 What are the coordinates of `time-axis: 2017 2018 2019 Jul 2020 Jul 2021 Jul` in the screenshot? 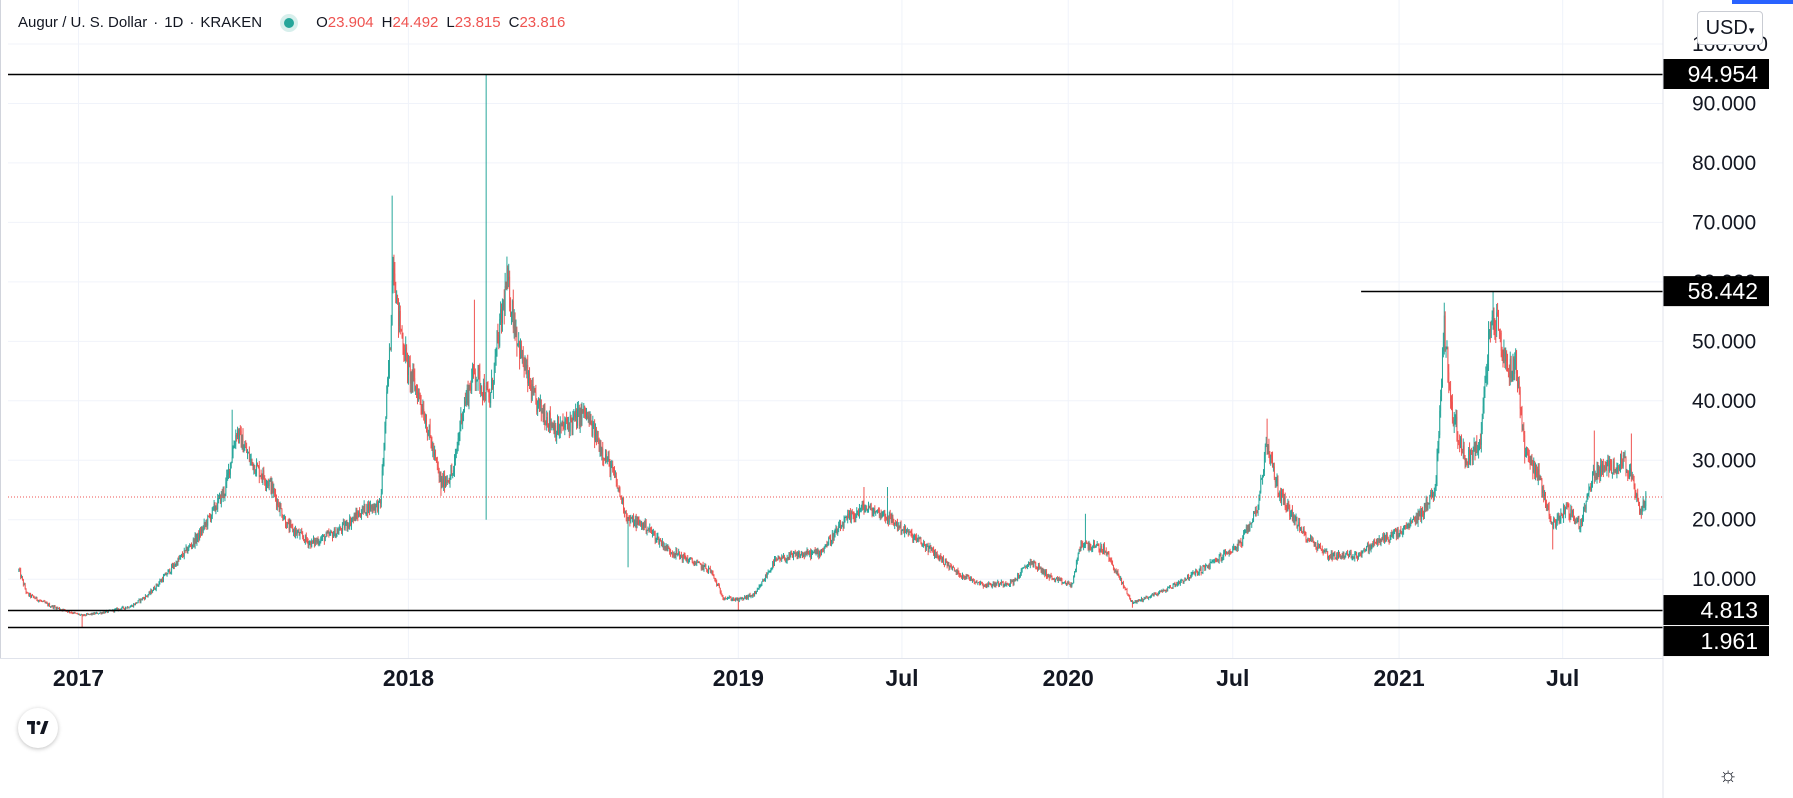 It's located at (816, 678).